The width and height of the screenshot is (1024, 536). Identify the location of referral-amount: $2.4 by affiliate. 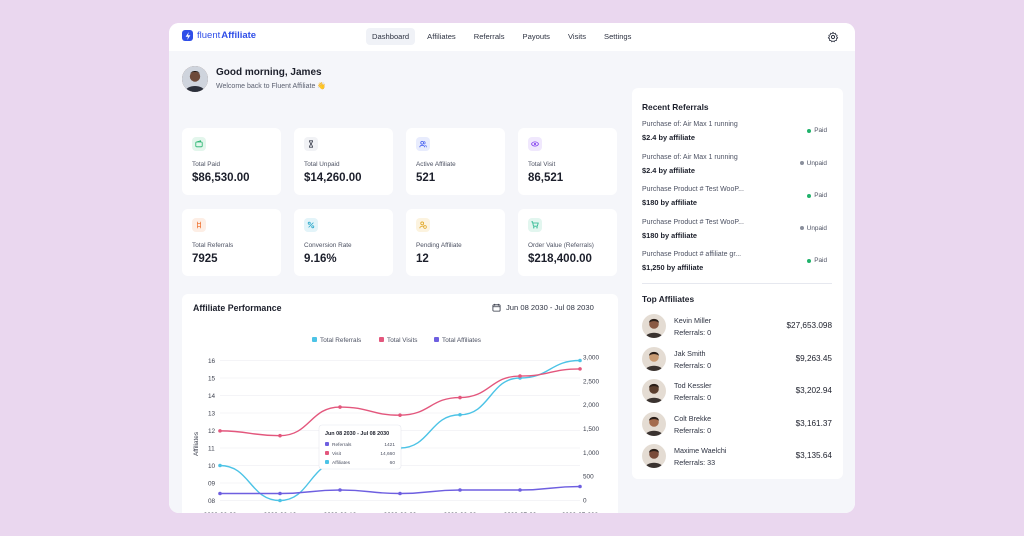
(668, 137).